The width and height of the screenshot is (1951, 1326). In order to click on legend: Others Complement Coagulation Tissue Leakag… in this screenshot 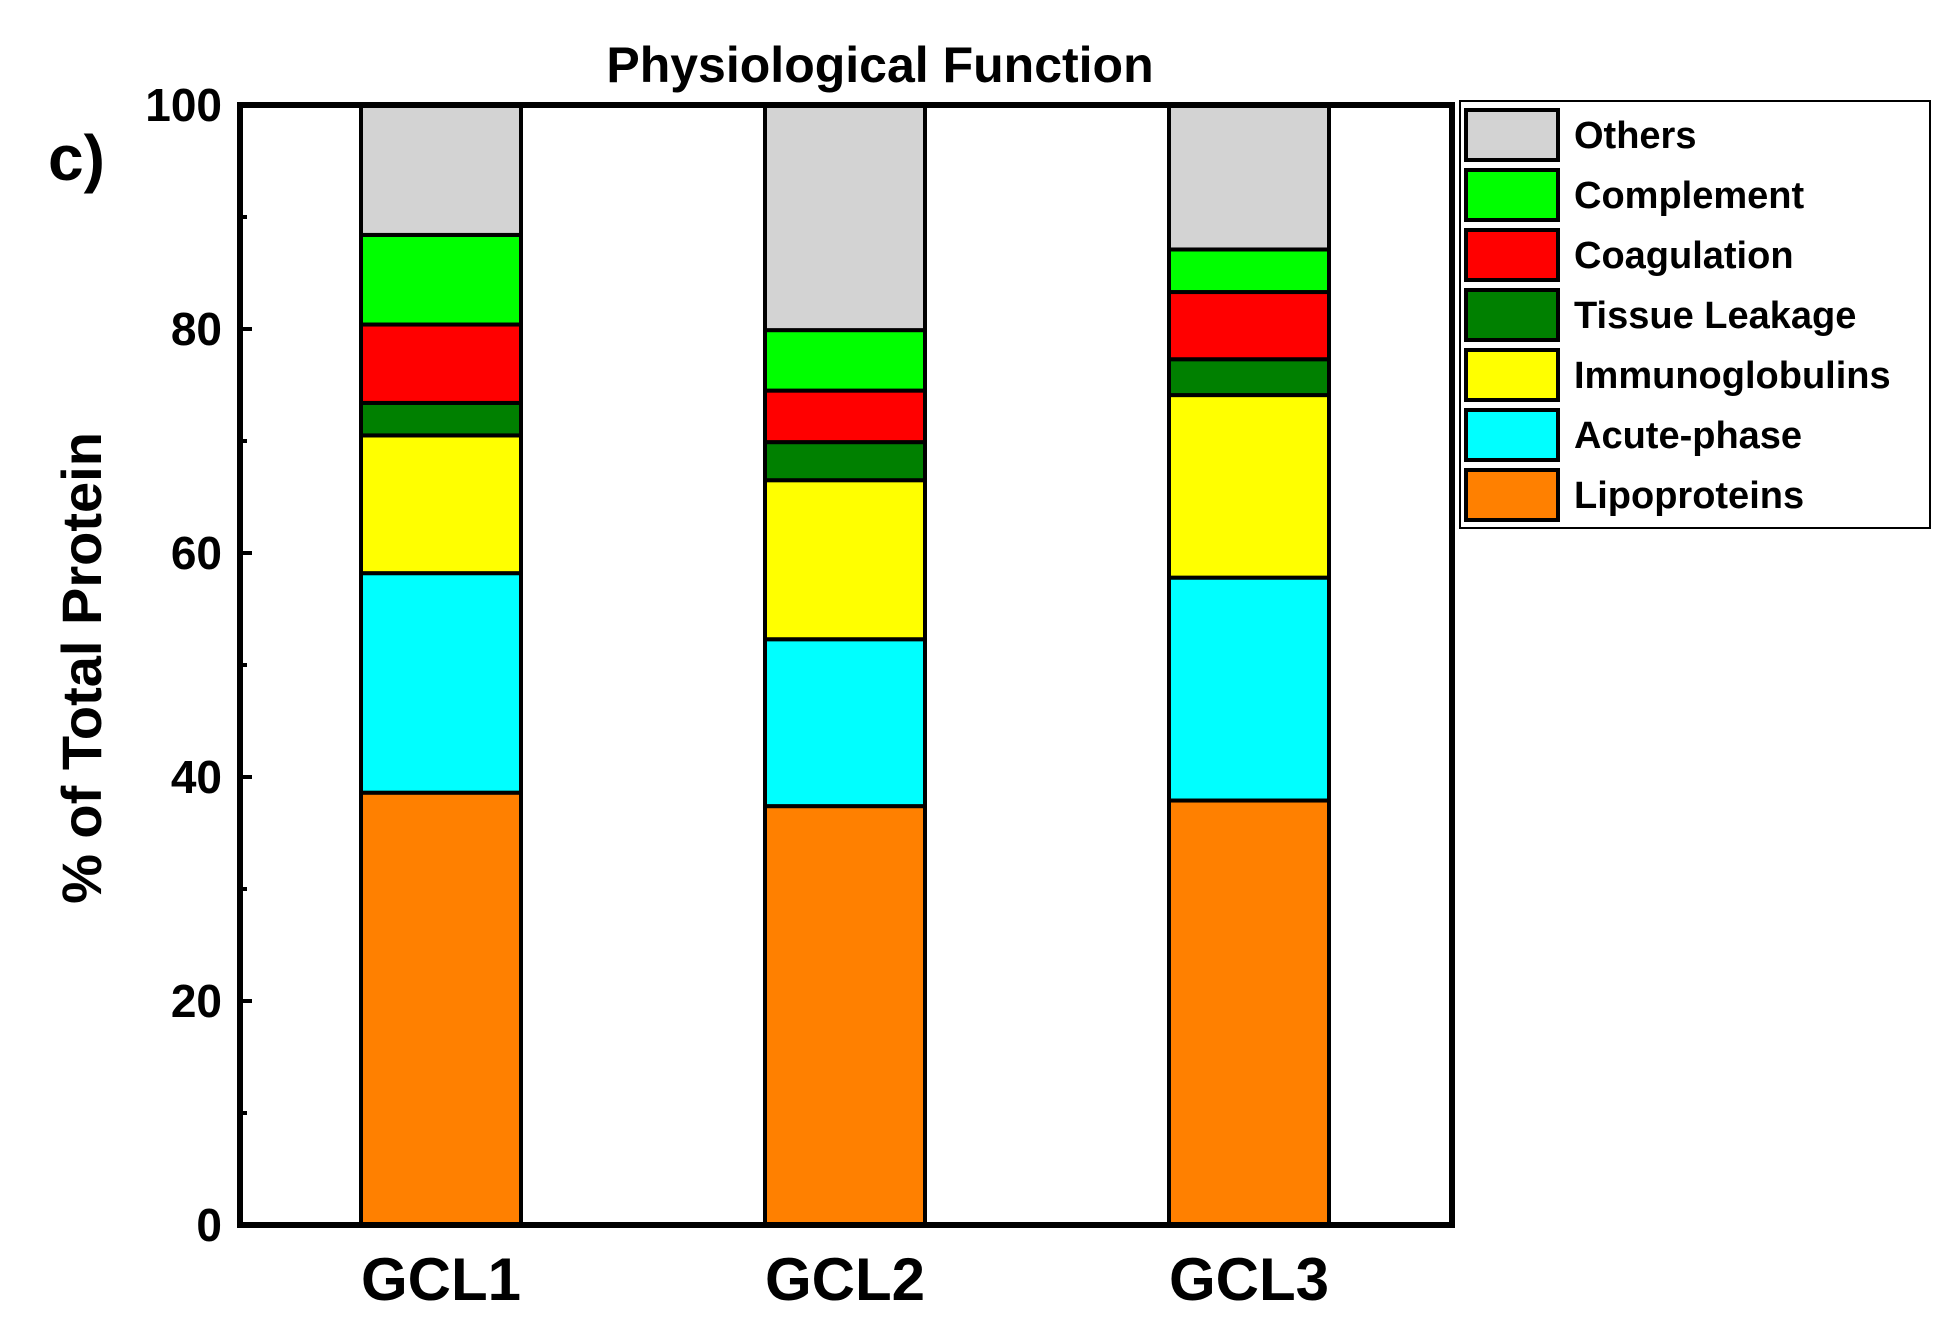, I will do `click(1695, 314)`.